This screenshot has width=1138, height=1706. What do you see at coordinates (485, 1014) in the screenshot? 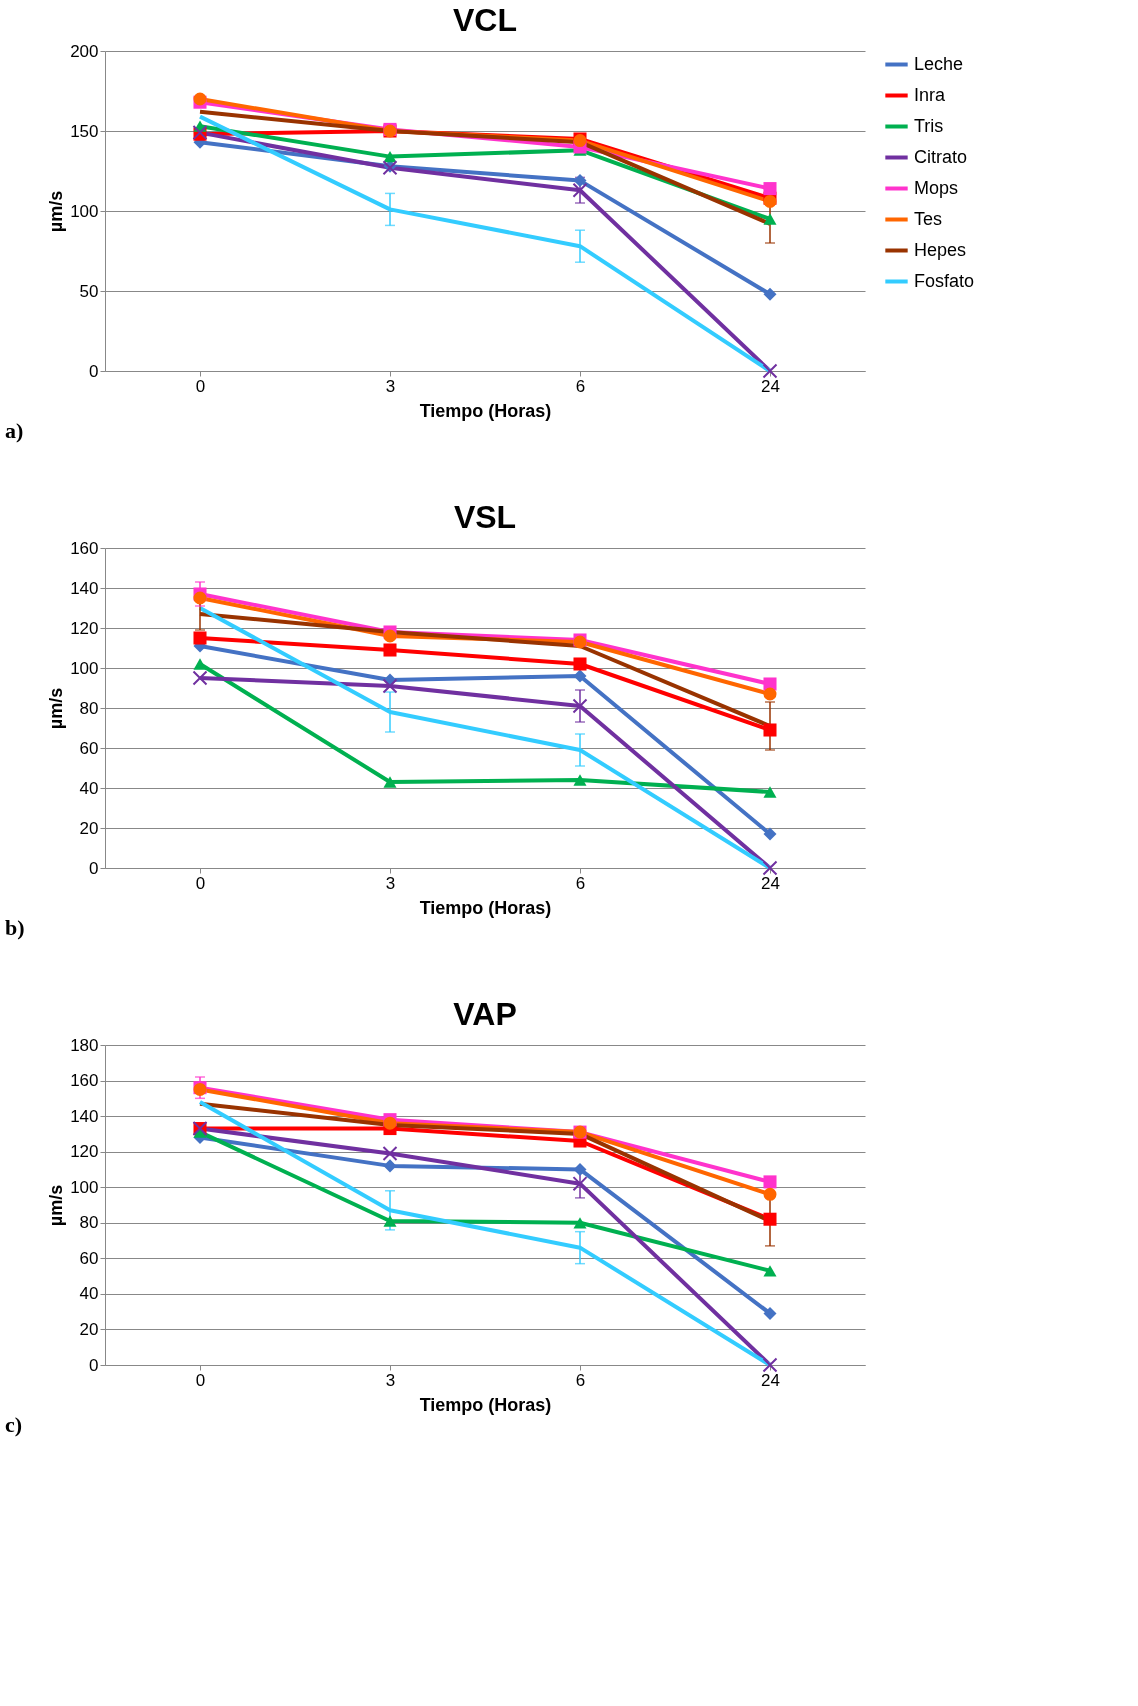
I see `chart-title: VAP` at bounding box center [485, 1014].